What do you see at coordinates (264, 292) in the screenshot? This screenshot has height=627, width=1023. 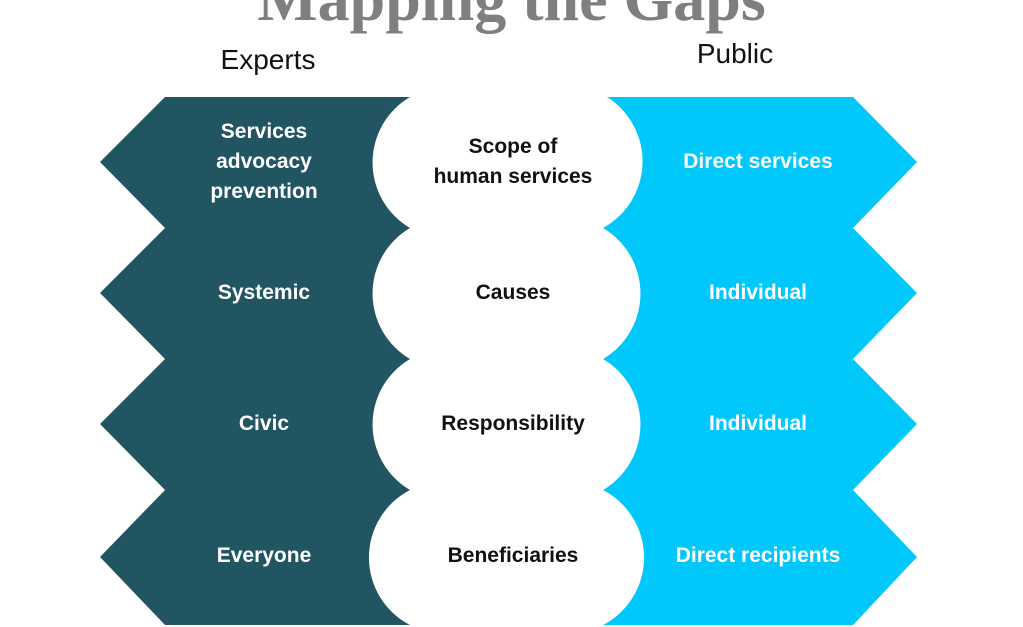 I see `experts-label: Systemic` at bounding box center [264, 292].